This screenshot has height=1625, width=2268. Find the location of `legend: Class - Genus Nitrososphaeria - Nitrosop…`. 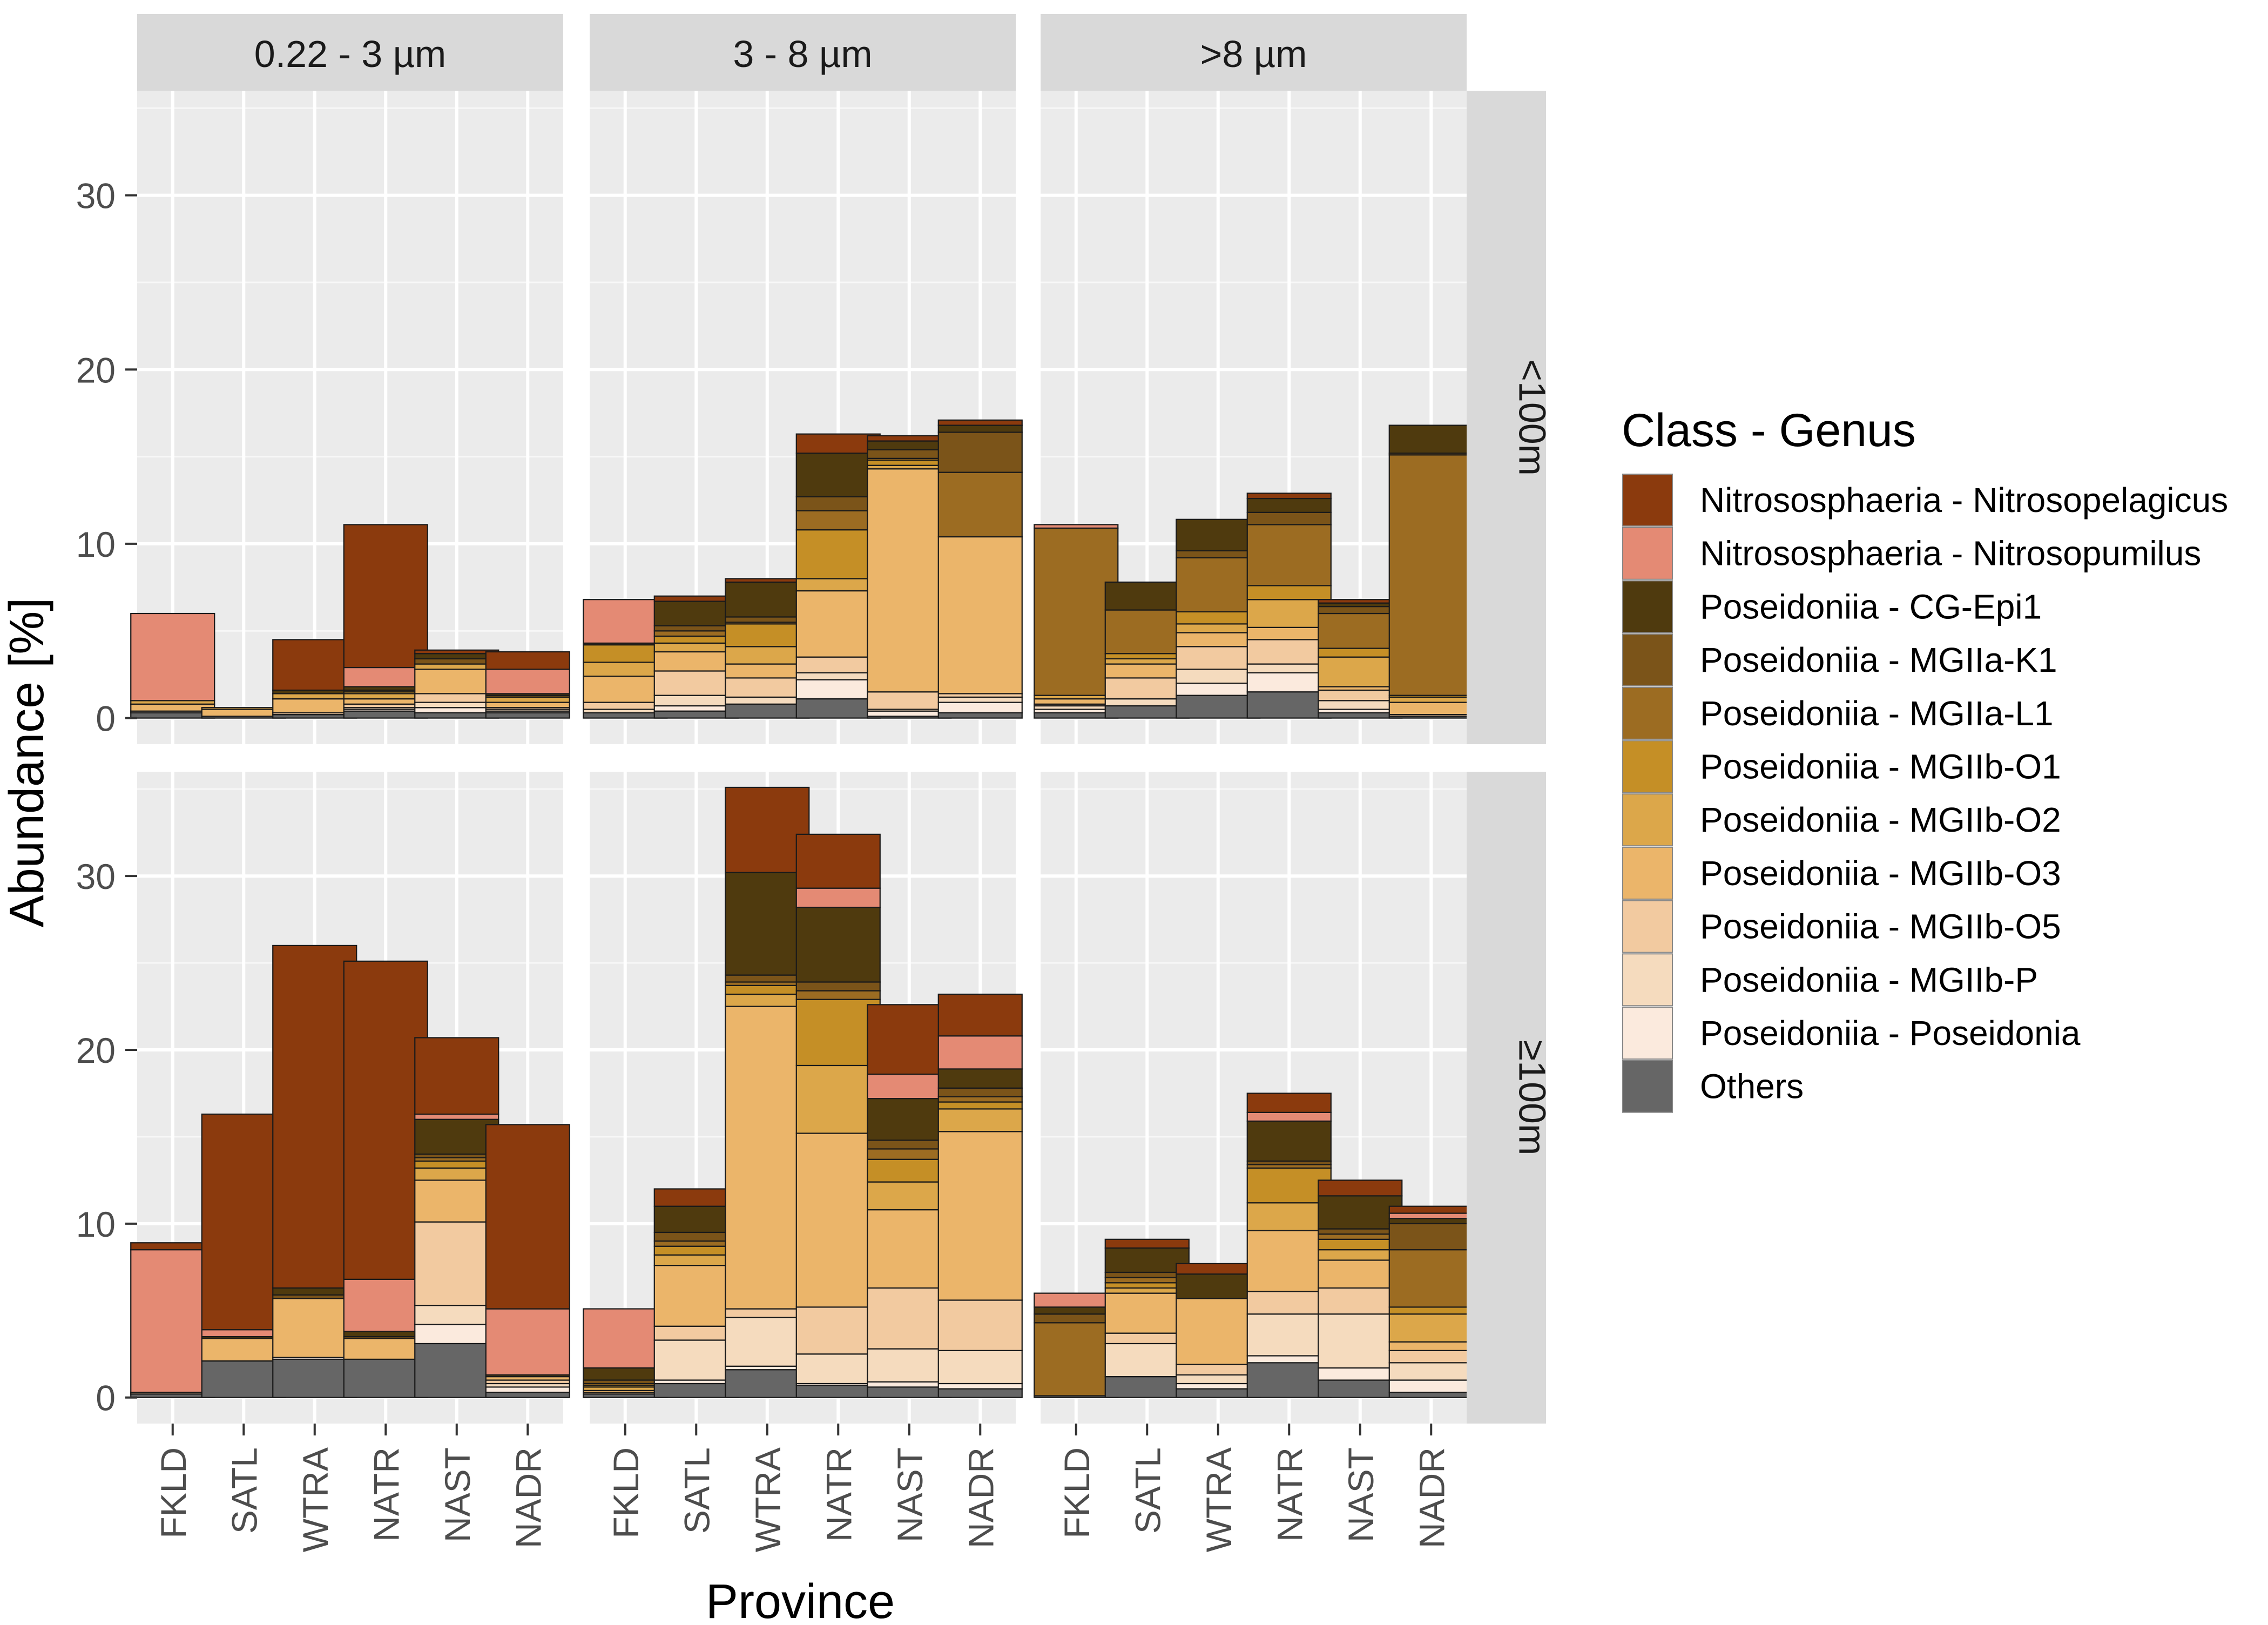

legend: Class - Genus Nitrososphaeria - Nitrosop… is located at coordinates (1925, 759).